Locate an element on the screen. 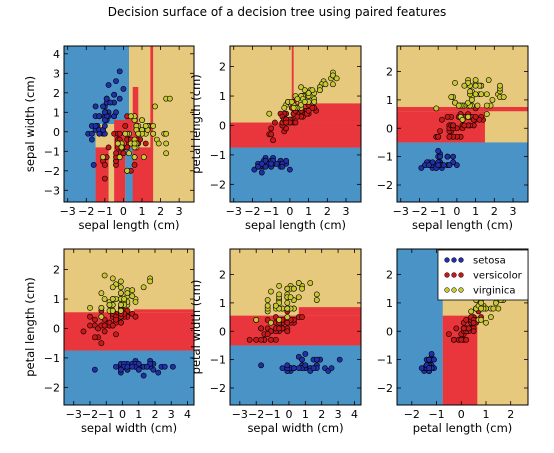  legend-label-setosa: setosa is located at coordinates (489, 261).